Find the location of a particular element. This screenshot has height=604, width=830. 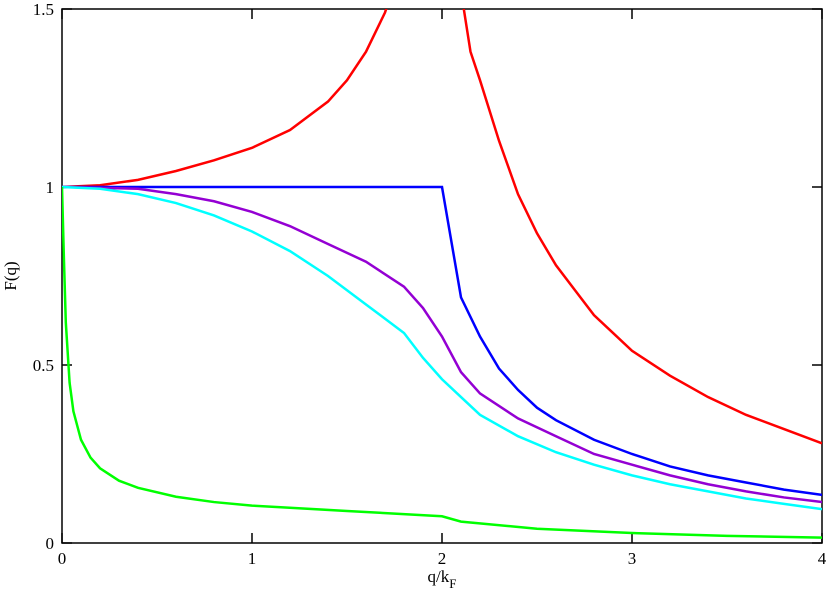

x-tick-label: 2 is located at coordinates (442, 558).